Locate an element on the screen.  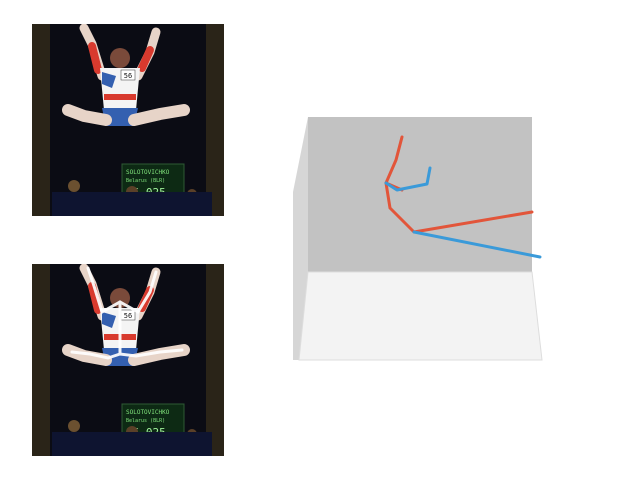
plot-back-wall is located at coordinates (420, 194).